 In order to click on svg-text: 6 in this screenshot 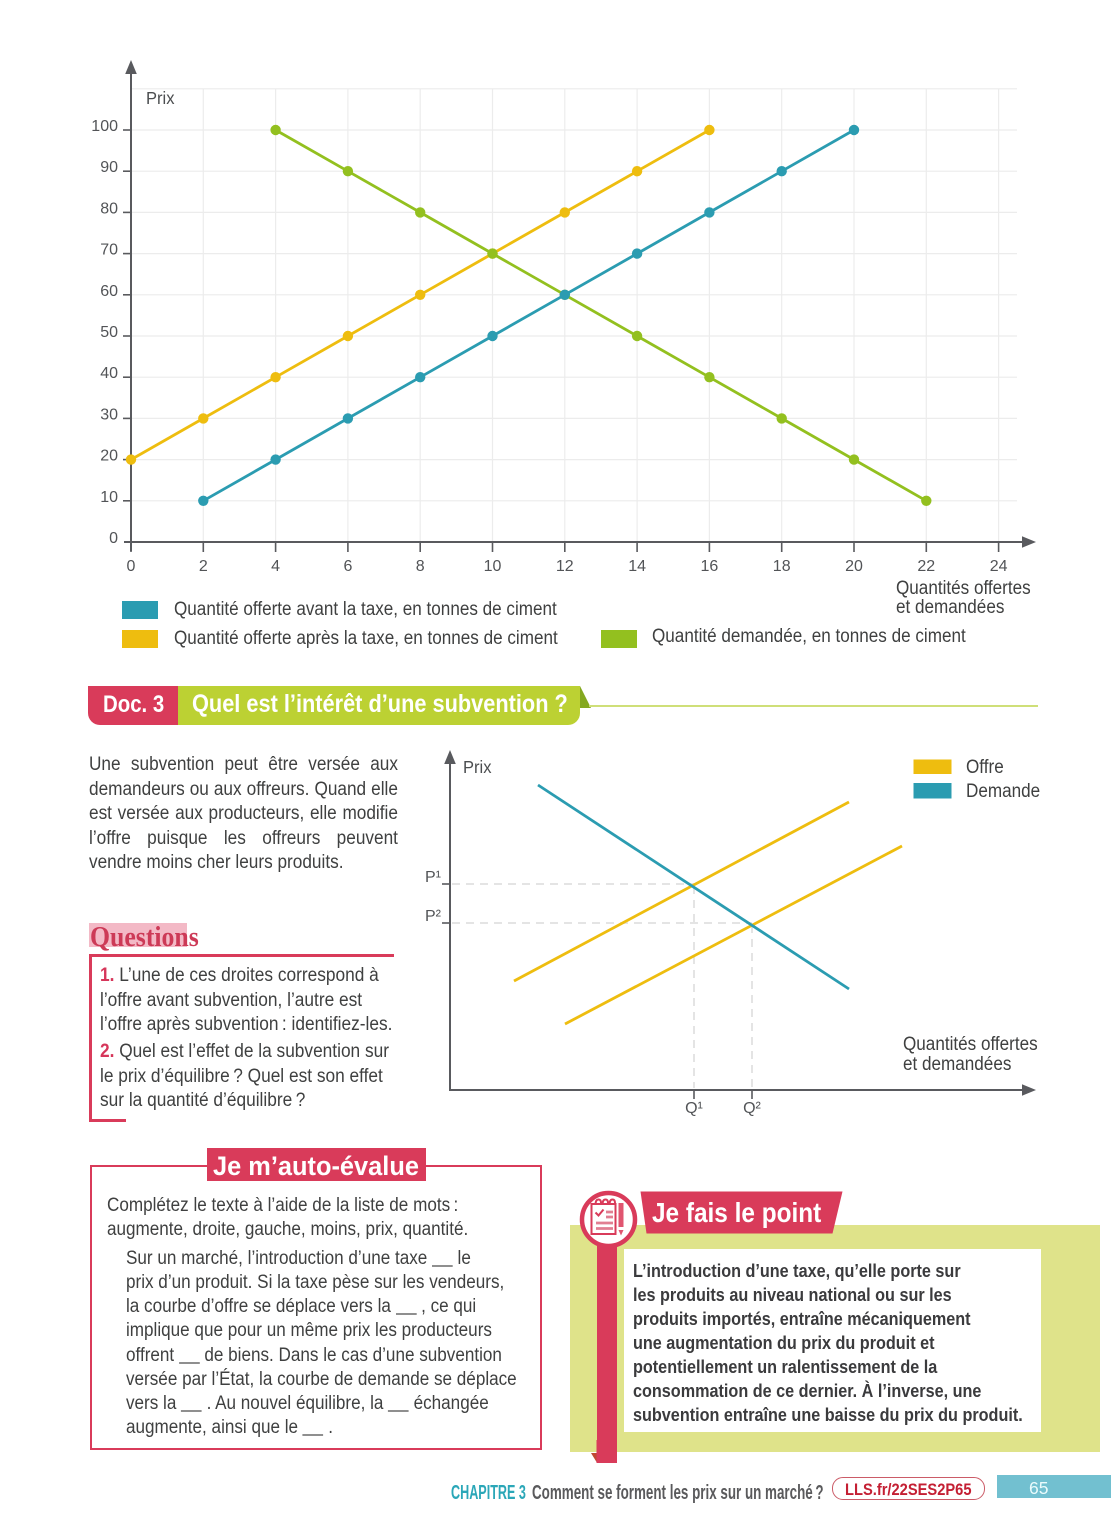, I will do `click(347, 566)`.